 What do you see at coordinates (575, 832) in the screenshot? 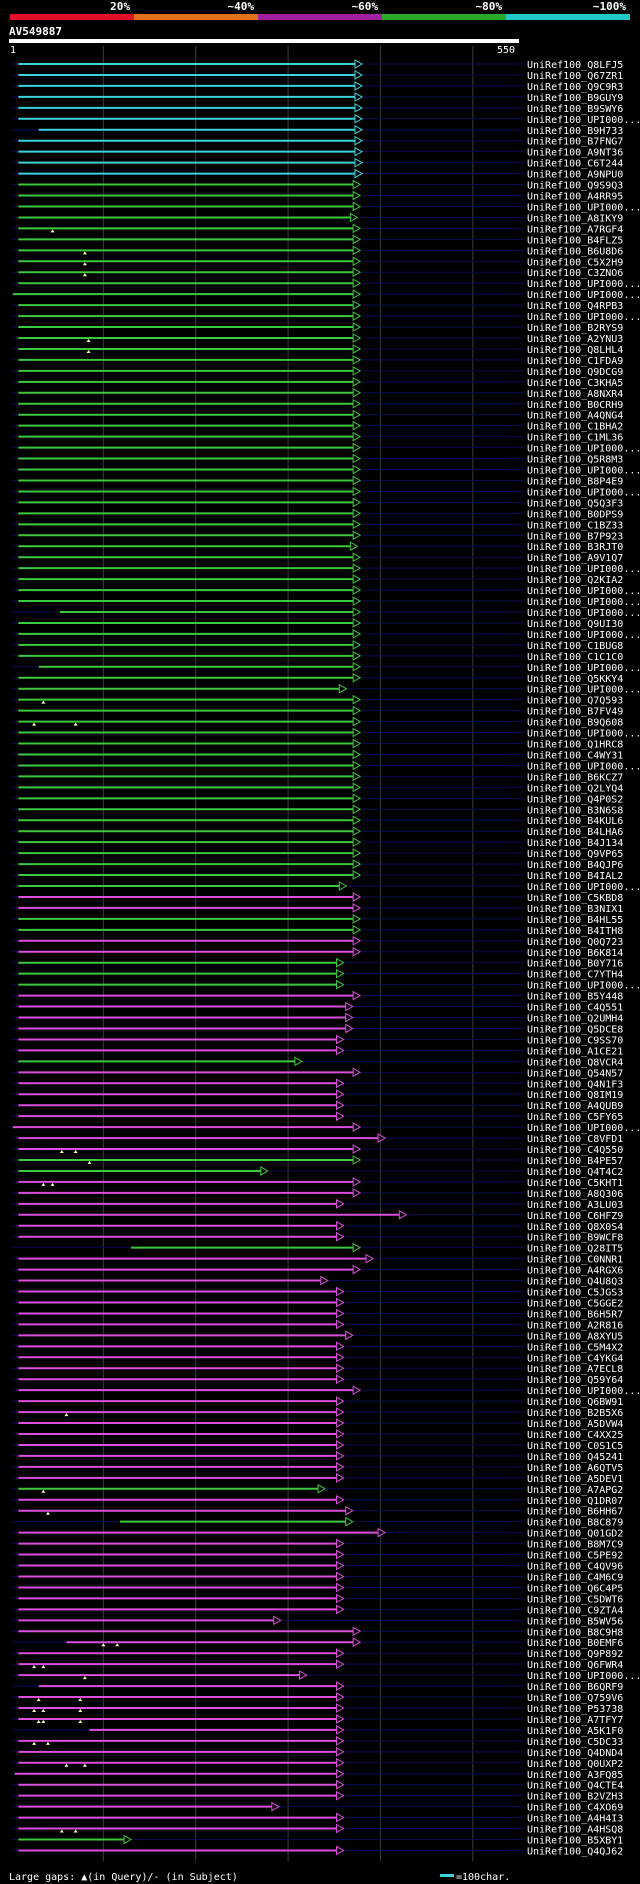
I see `hit-label: UniRef100_B4LHA6` at bounding box center [575, 832].